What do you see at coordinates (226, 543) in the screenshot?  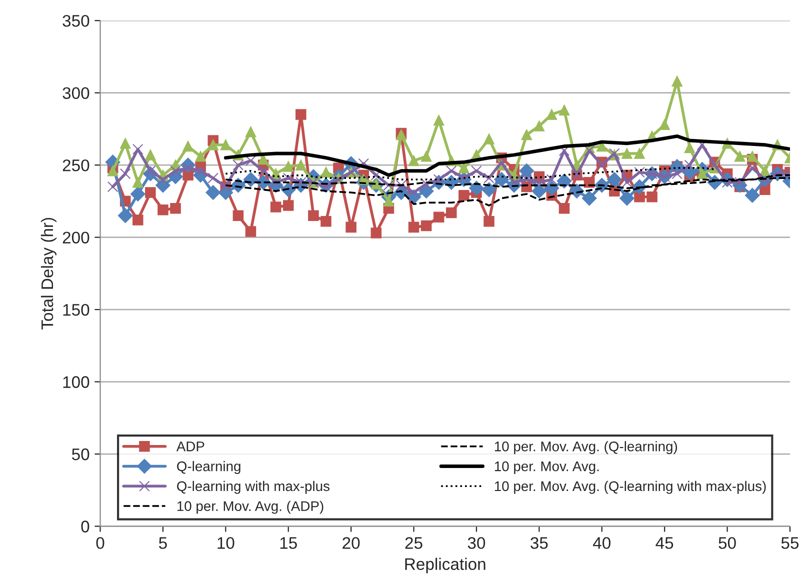 I see `x-tick-label: 10` at bounding box center [226, 543].